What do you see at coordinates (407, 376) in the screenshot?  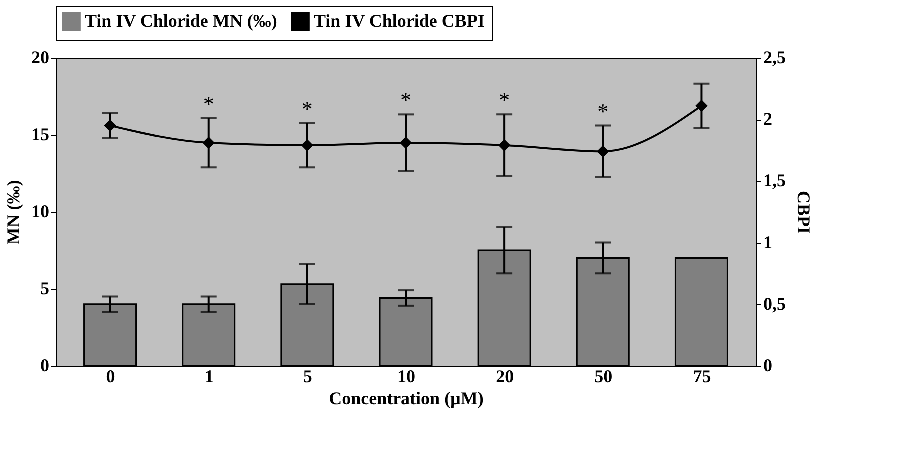 I see `x-tick-label: 10` at bounding box center [407, 376].